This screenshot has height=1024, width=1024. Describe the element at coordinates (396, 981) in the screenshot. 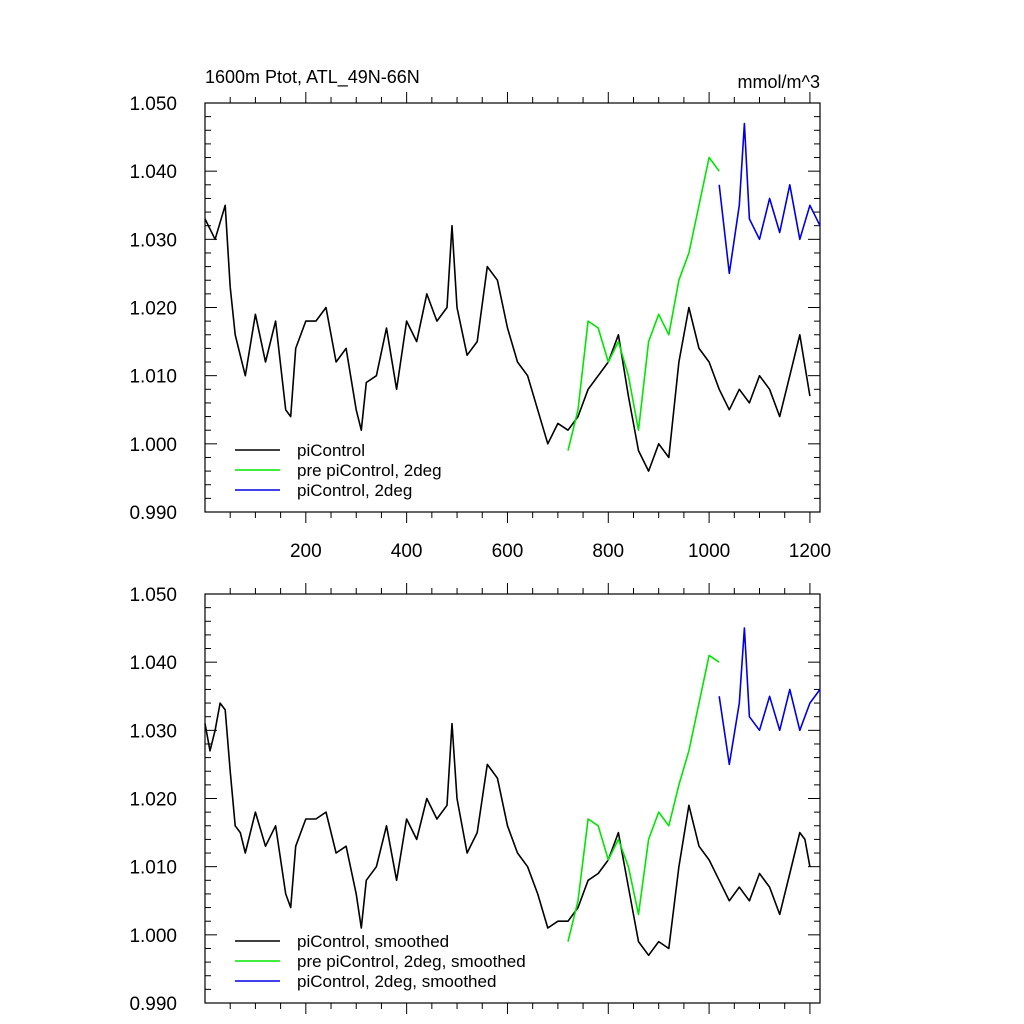

I see `legend-label: piControl, 2deg, smoothed` at that location.